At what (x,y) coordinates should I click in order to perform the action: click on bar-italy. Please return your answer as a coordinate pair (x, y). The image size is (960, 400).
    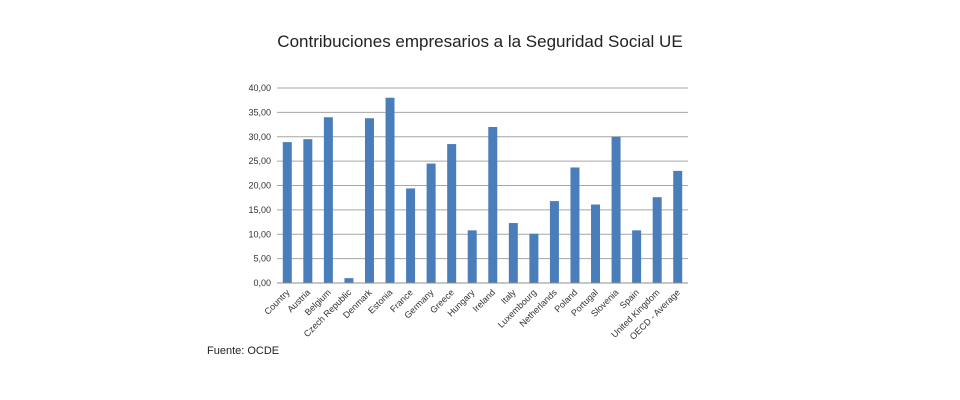
    Looking at the image, I should click on (513, 253).